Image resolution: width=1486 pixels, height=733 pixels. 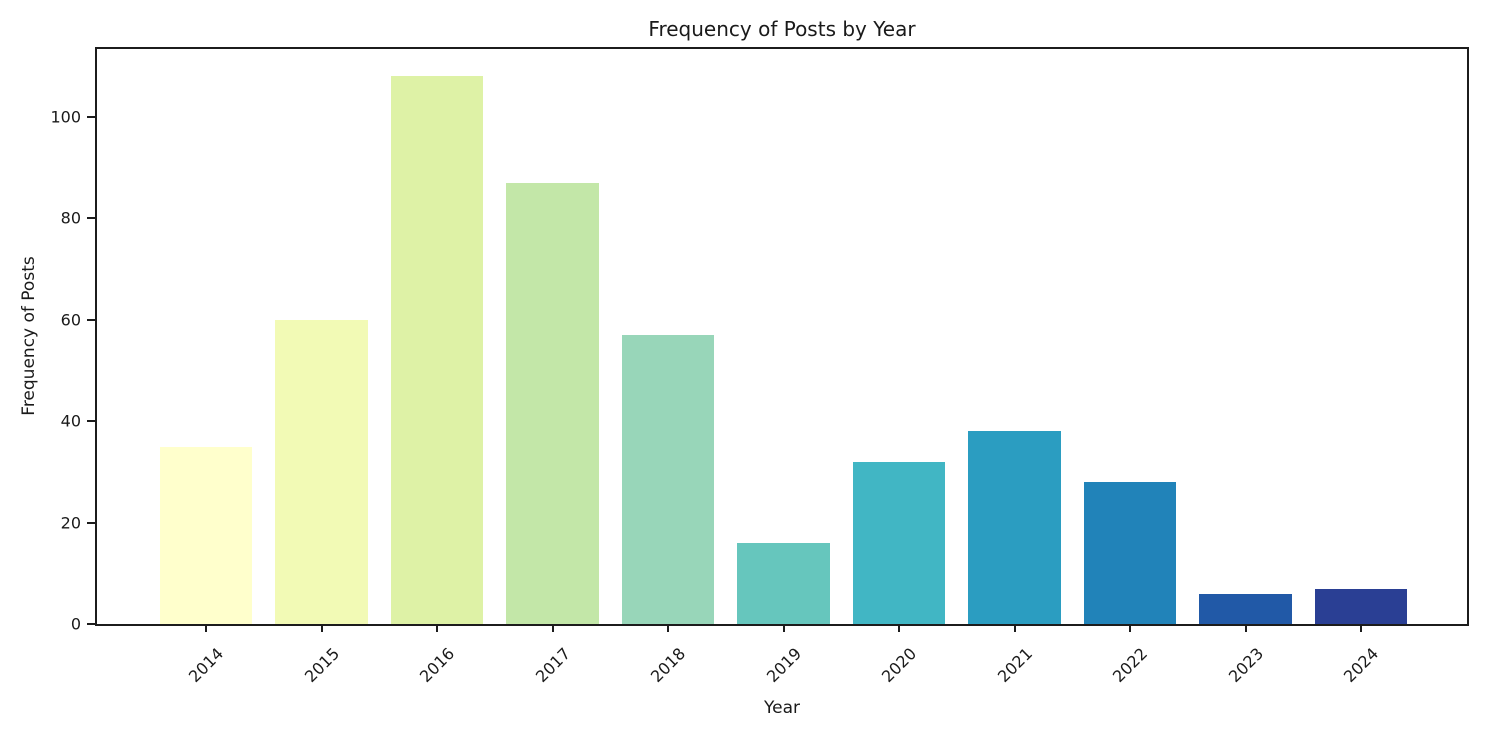 I want to click on x-tick-mark-2019, so click(x=783, y=628).